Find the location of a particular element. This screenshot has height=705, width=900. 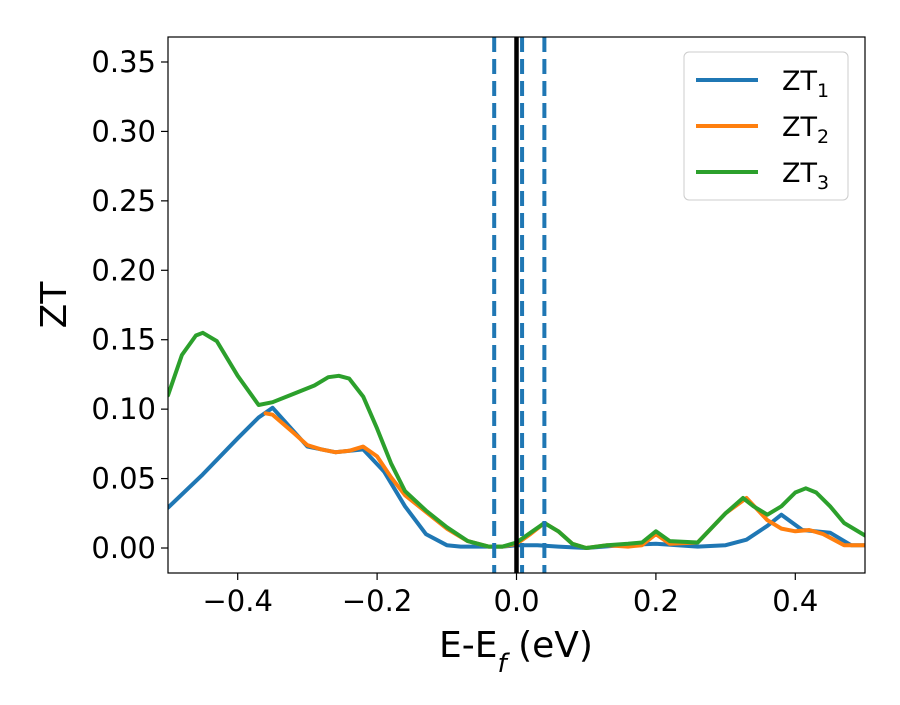

x-axis-label-main: E-E is located at coordinates (468, 645).